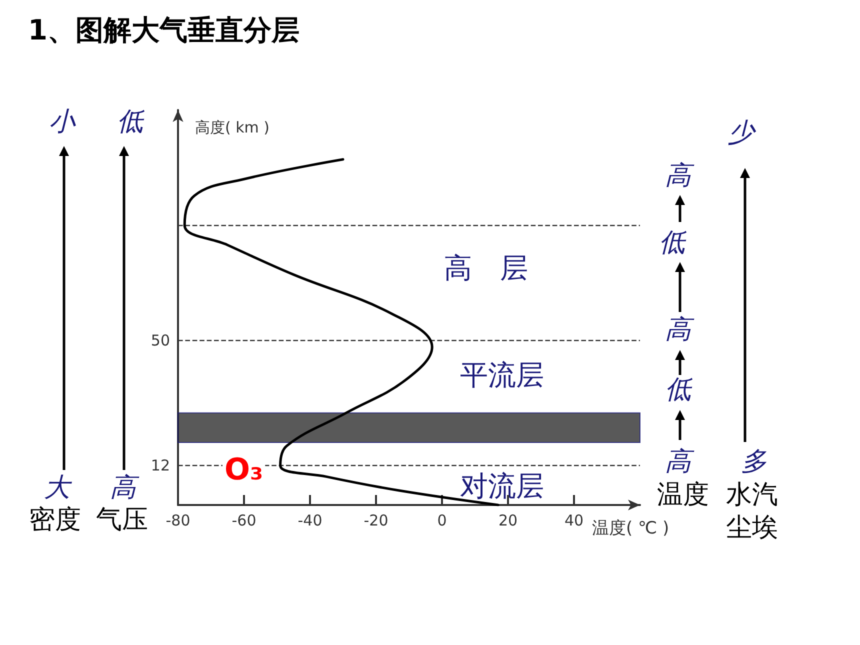  Describe the element at coordinates (742, 133) in the screenshot. I see `text: 少` at that location.